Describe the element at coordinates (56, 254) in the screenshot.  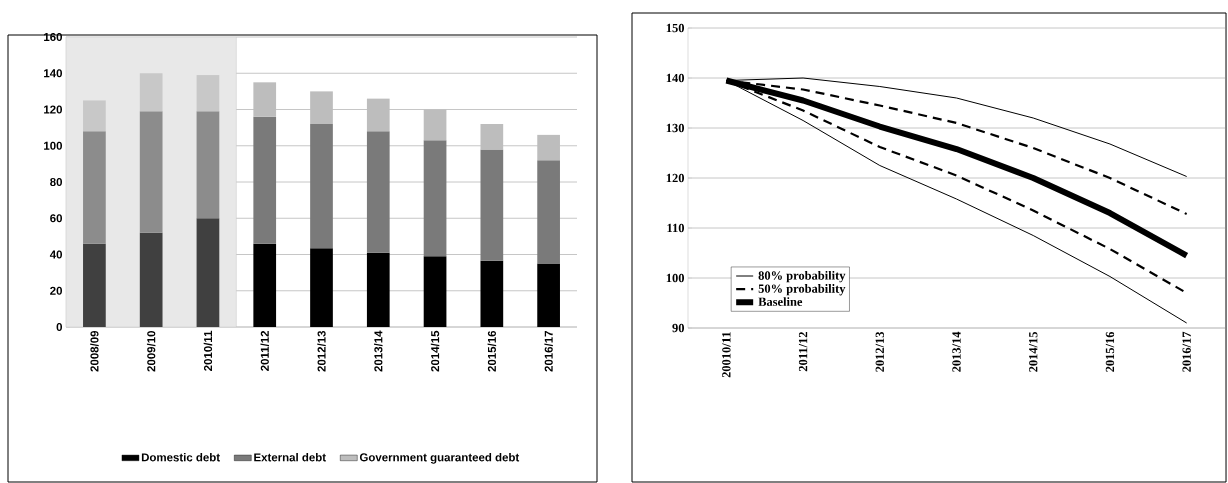
I see `y-tick-label: 40` at that location.